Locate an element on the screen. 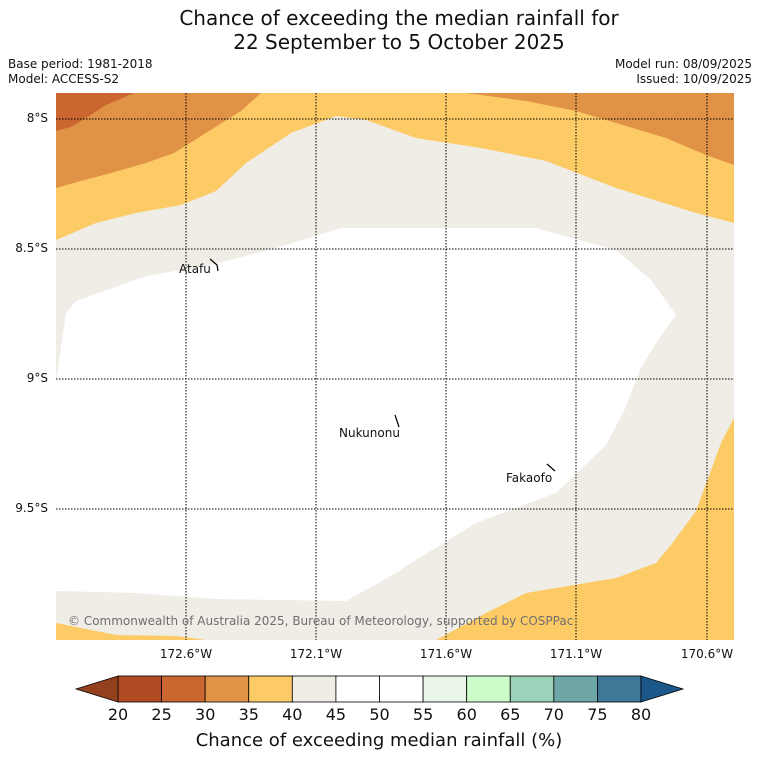 This screenshot has height=781, width=758. fakaofo-coastline is located at coordinates (551, 467).